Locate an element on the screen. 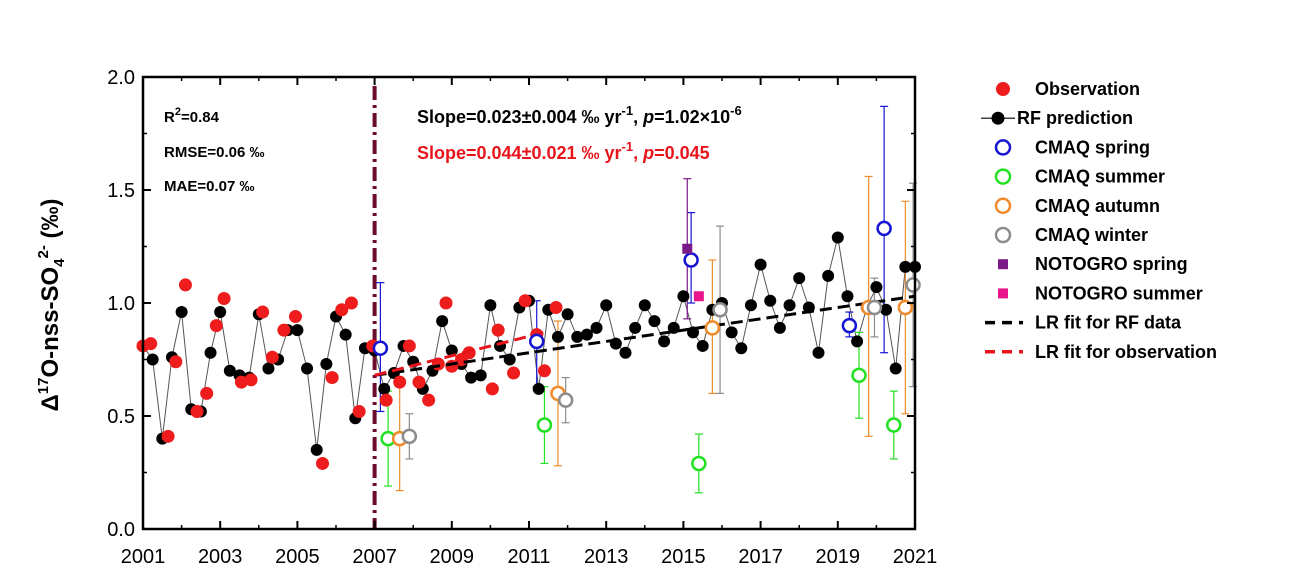 The image size is (1313, 579). cmaq-autumn-point is located at coordinates (712, 328).